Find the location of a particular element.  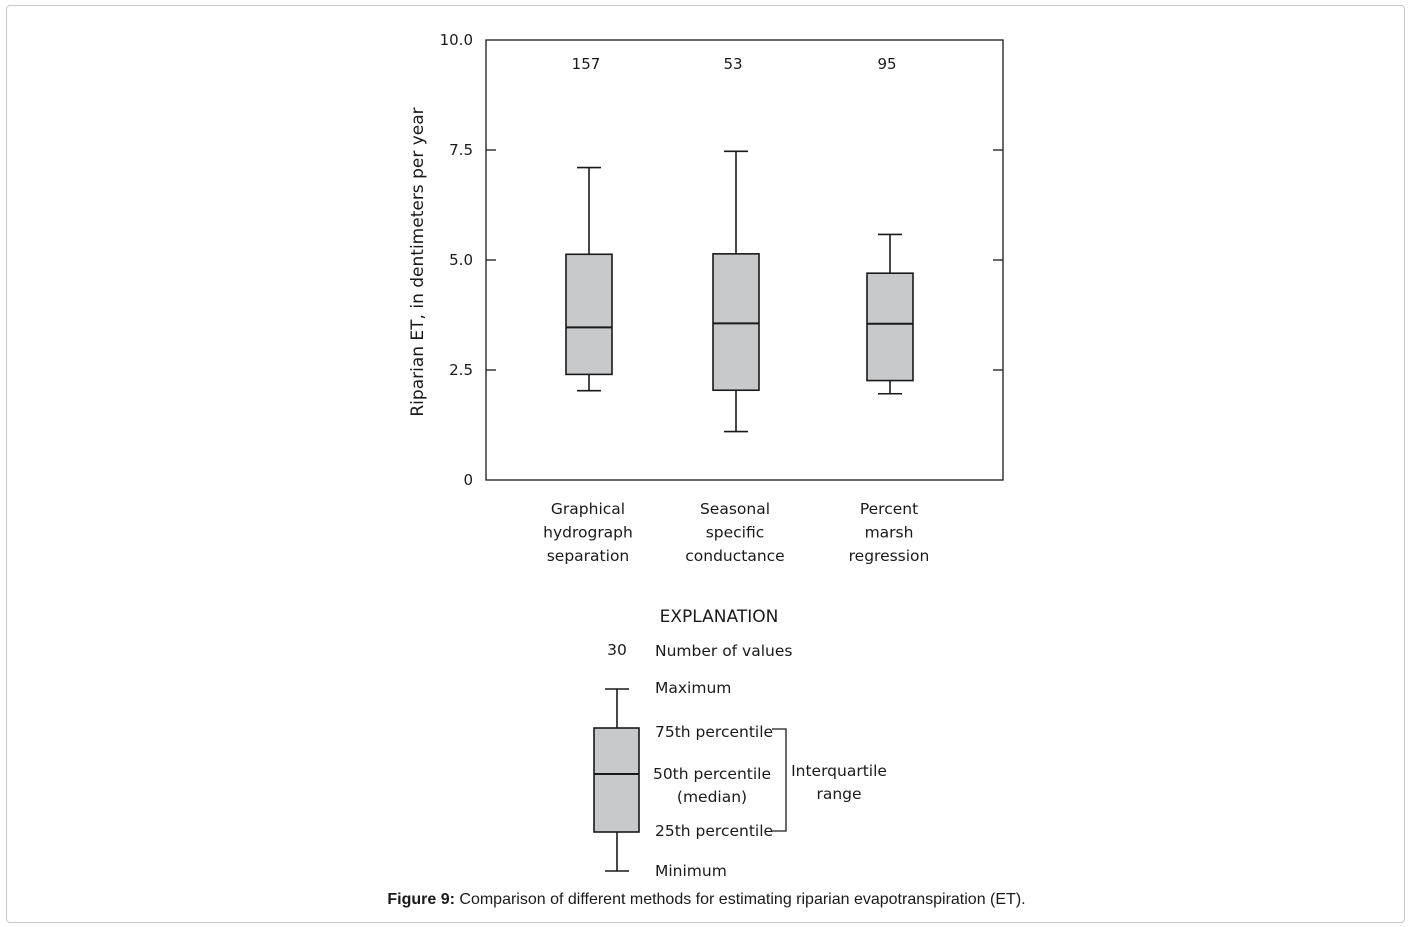

legend-count-example: 30 is located at coordinates (617, 650).